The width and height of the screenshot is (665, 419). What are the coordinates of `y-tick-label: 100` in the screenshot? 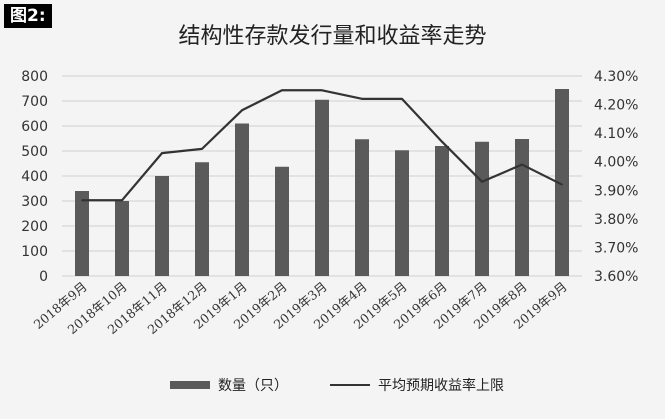 It's located at (34, 252).